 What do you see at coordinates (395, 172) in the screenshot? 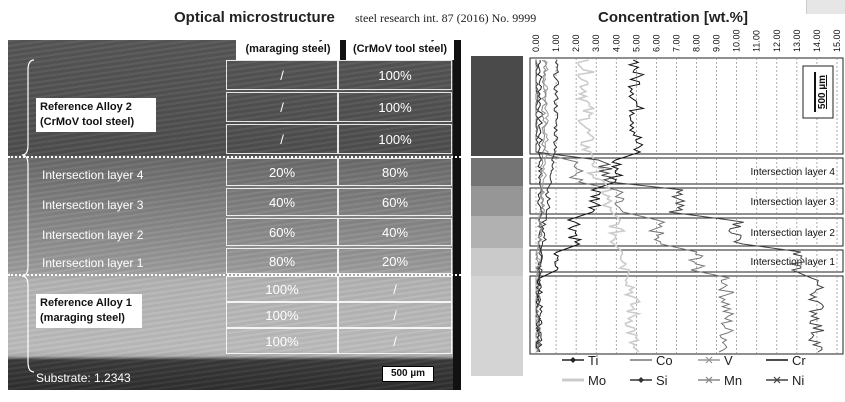
I see `cell-alloy2: 80%` at bounding box center [395, 172].